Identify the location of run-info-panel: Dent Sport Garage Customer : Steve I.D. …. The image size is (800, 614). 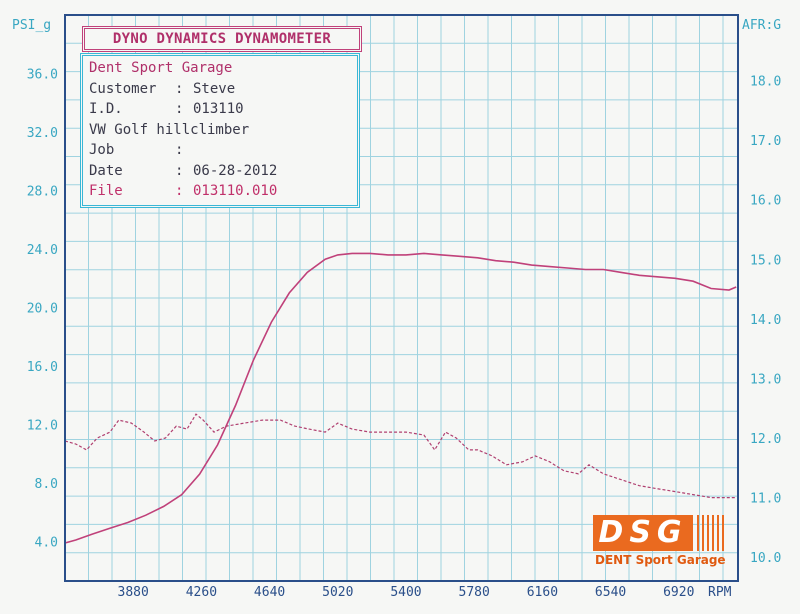
(220, 130).